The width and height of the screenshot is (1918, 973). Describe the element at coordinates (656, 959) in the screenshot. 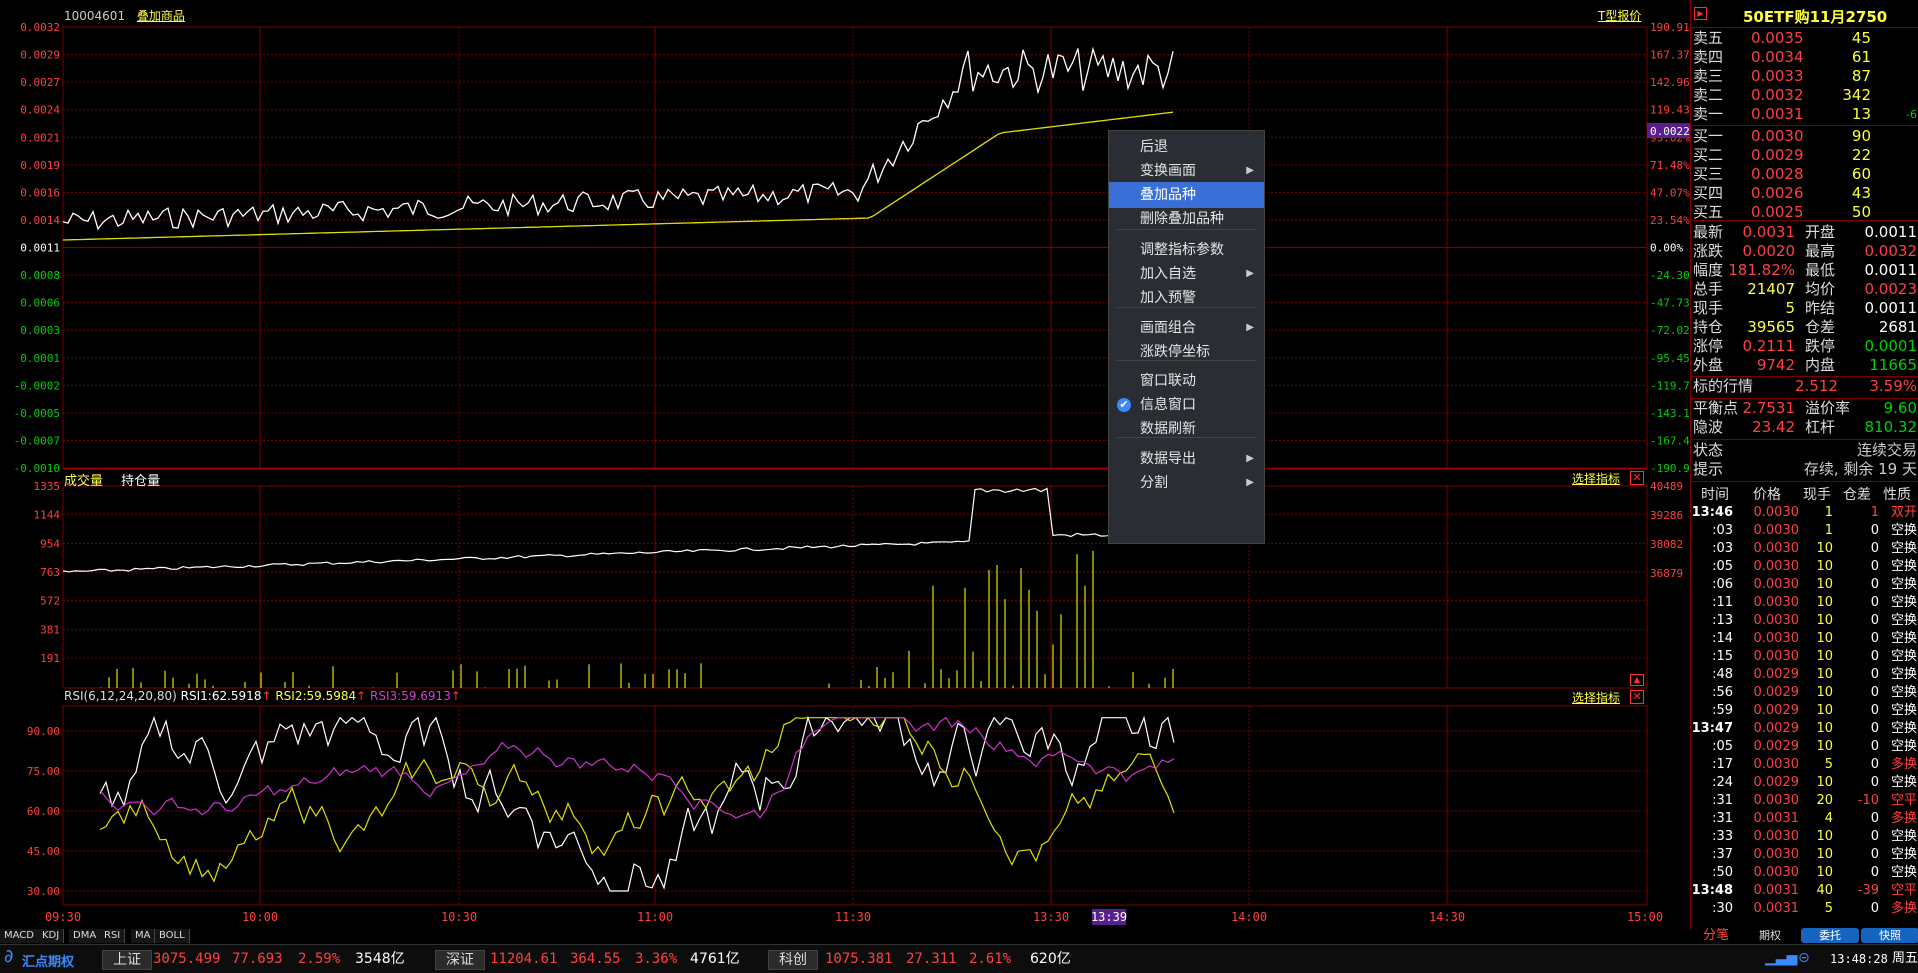

I see `sz-pct: 3.36%` at that location.